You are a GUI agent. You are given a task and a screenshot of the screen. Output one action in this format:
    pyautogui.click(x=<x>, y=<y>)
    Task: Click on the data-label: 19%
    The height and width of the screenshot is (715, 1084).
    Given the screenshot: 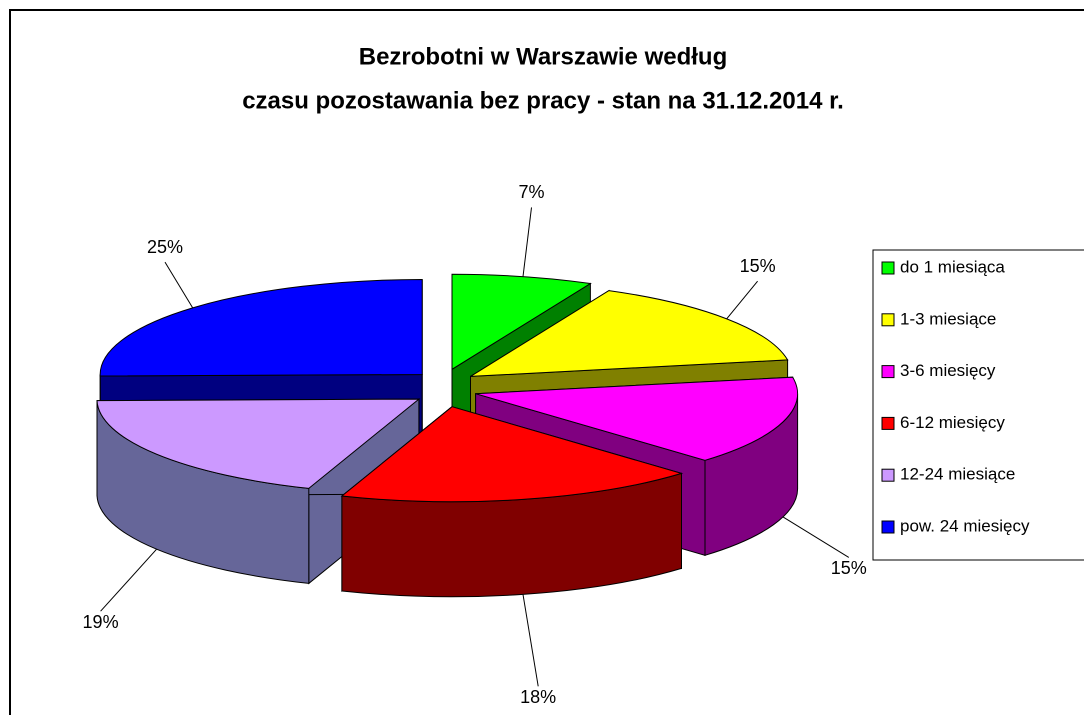 What is the action you would take?
    pyautogui.click(x=101, y=622)
    